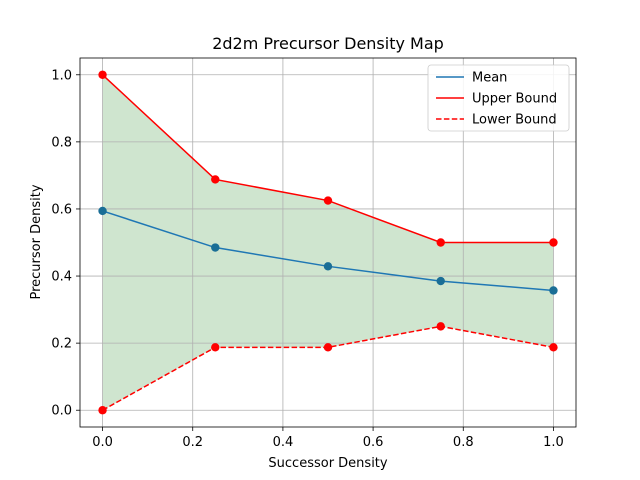  Describe the element at coordinates (102, 442) in the screenshot. I see `x-tick-label: 0.0` at that location.